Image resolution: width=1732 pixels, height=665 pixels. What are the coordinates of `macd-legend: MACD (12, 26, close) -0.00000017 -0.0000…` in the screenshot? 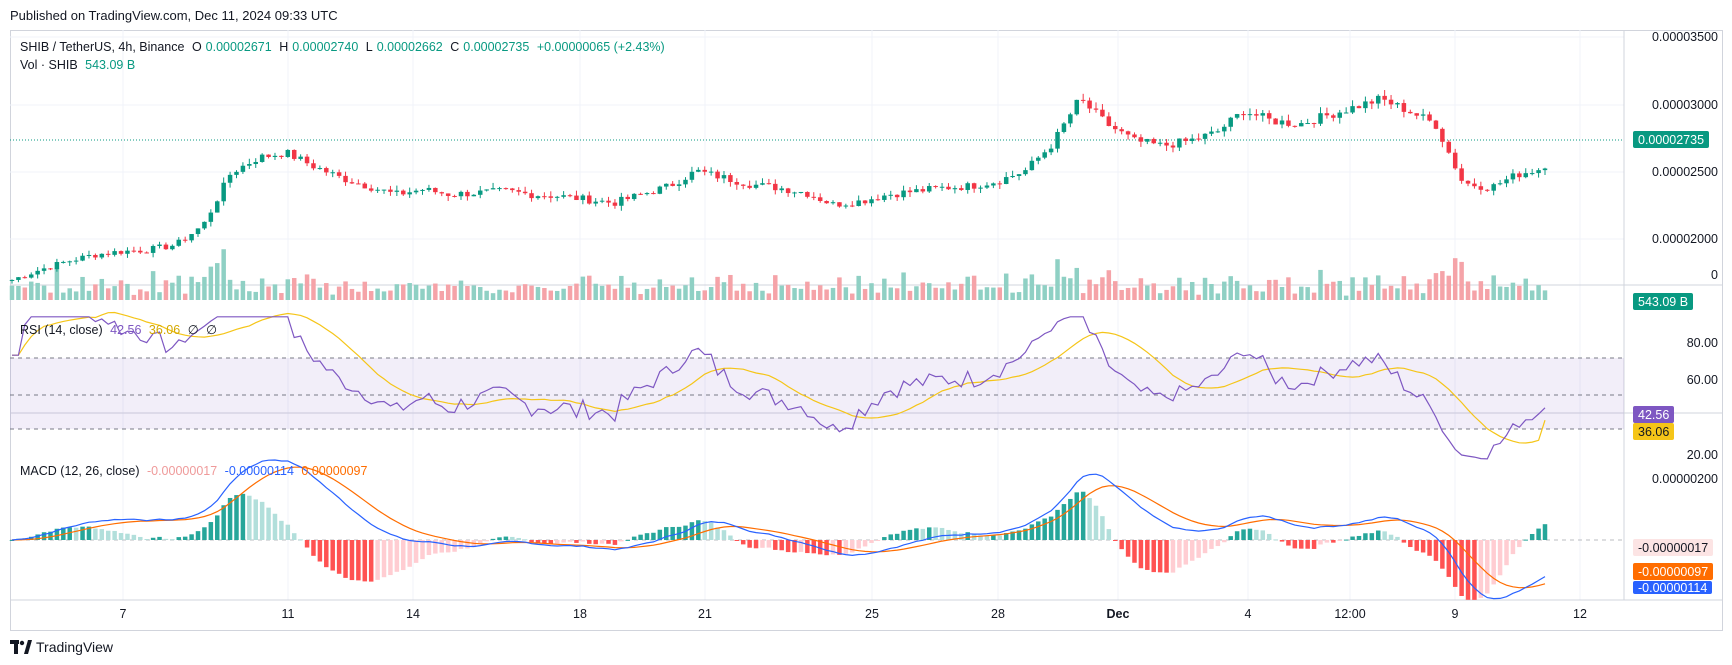 It's located at (195, 471).